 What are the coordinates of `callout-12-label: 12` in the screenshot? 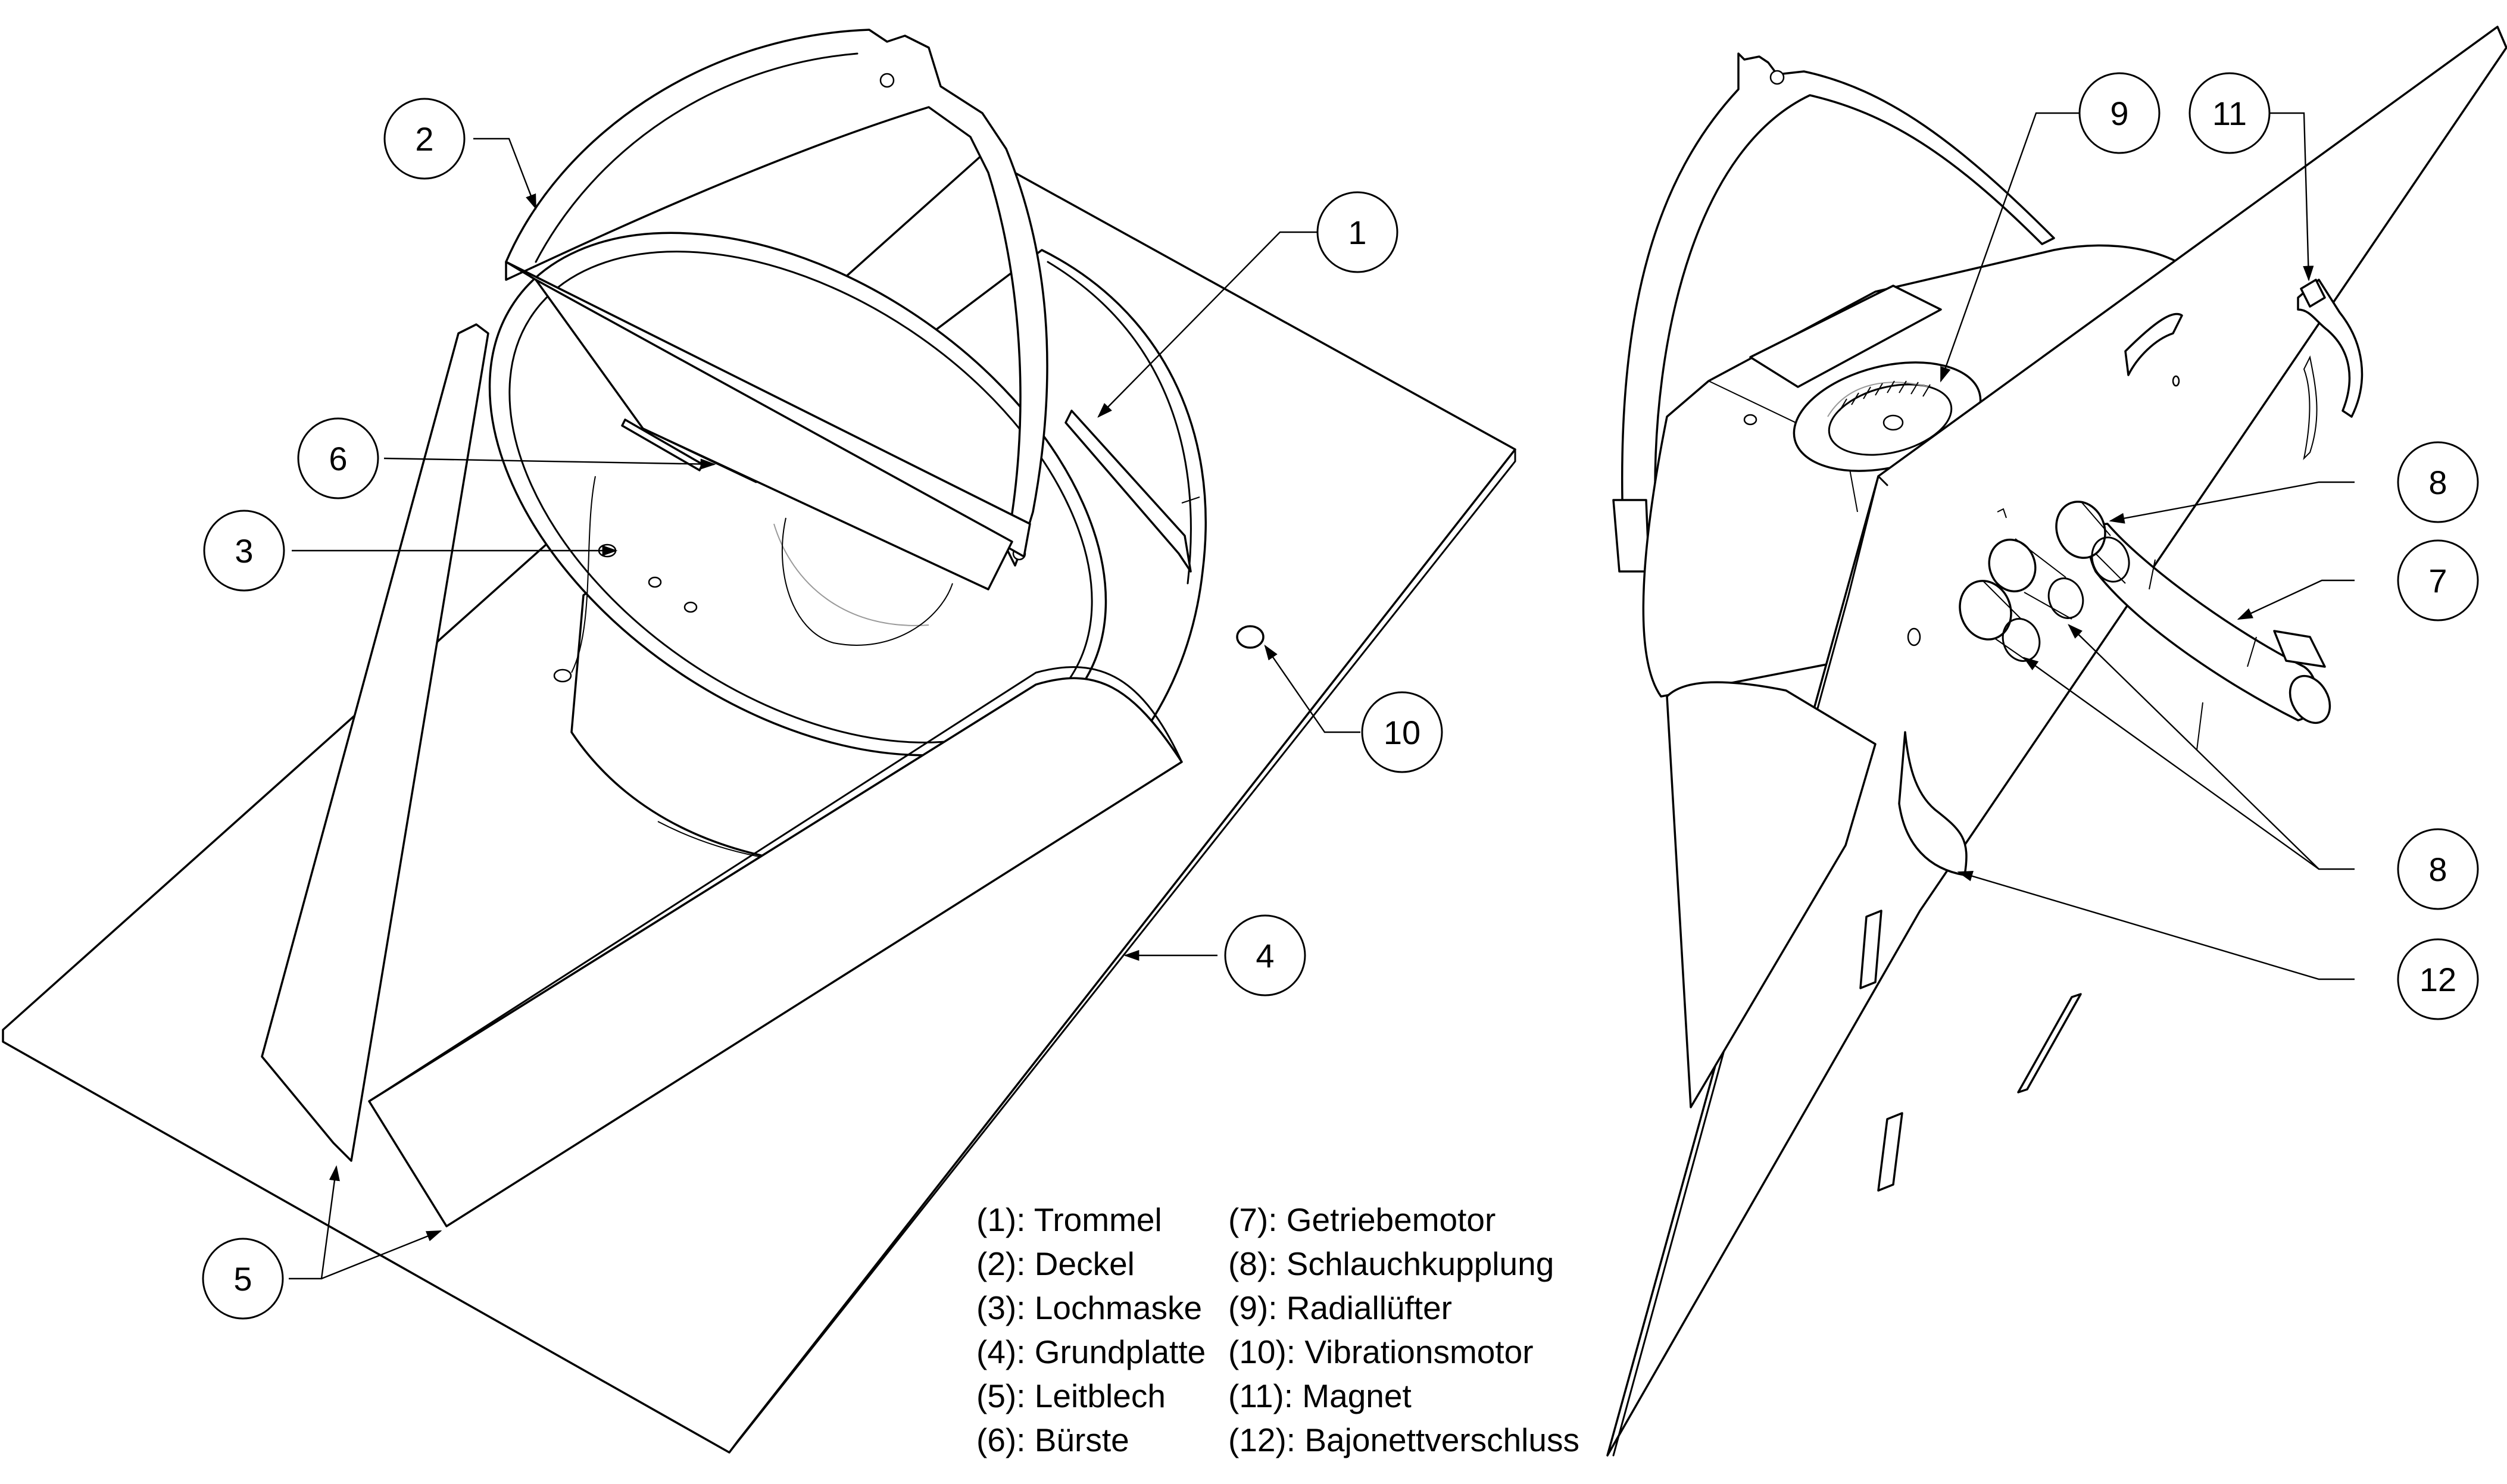 It's located at (2438, 980).